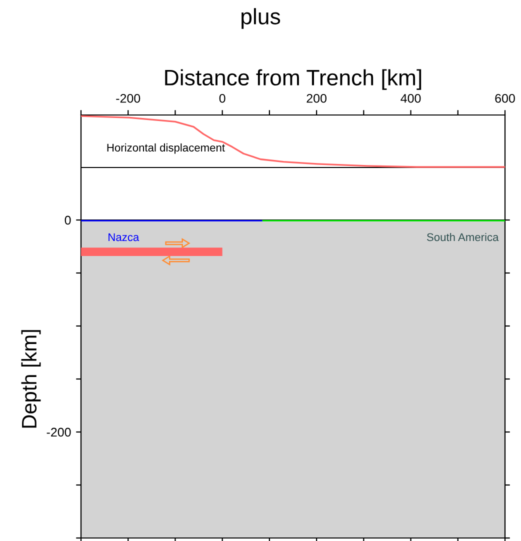  I want to click on y-axis-title: Depth [km], so click(31, 379).